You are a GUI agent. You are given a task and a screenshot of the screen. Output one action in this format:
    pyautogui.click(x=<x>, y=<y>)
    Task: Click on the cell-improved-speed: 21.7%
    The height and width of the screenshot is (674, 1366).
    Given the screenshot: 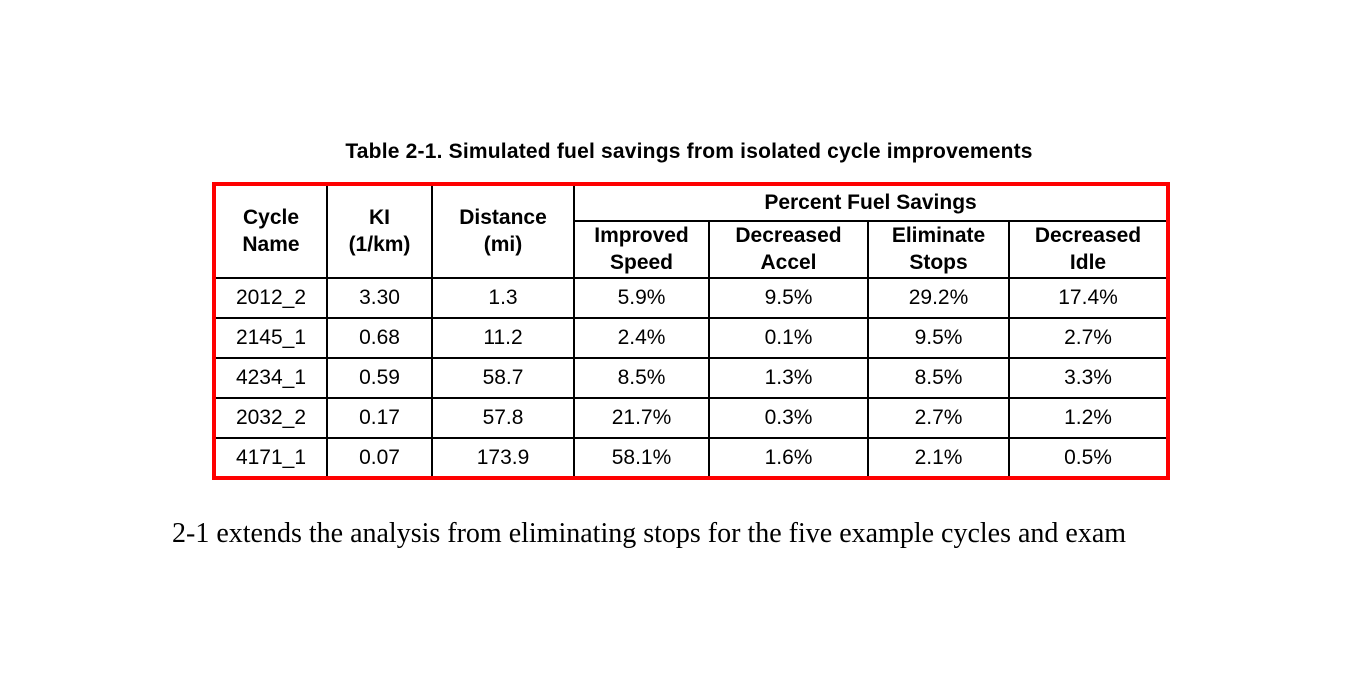 What is the action you would take?
    pyautogui.click(x=641, y=418)
    